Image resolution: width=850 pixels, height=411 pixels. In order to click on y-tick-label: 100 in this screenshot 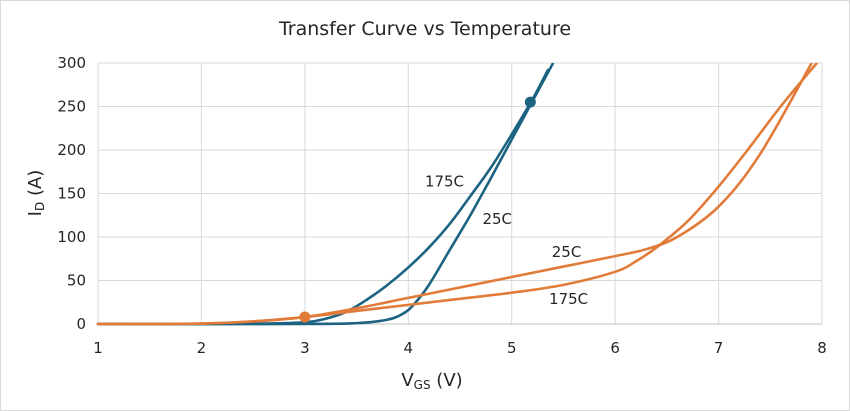, I will do `click(71, 237)`.